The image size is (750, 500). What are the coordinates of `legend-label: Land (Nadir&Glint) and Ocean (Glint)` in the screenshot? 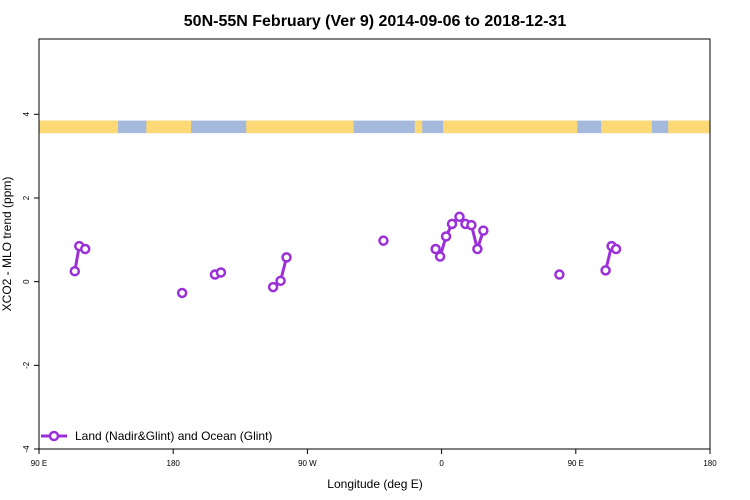 It's located at (173, 436).